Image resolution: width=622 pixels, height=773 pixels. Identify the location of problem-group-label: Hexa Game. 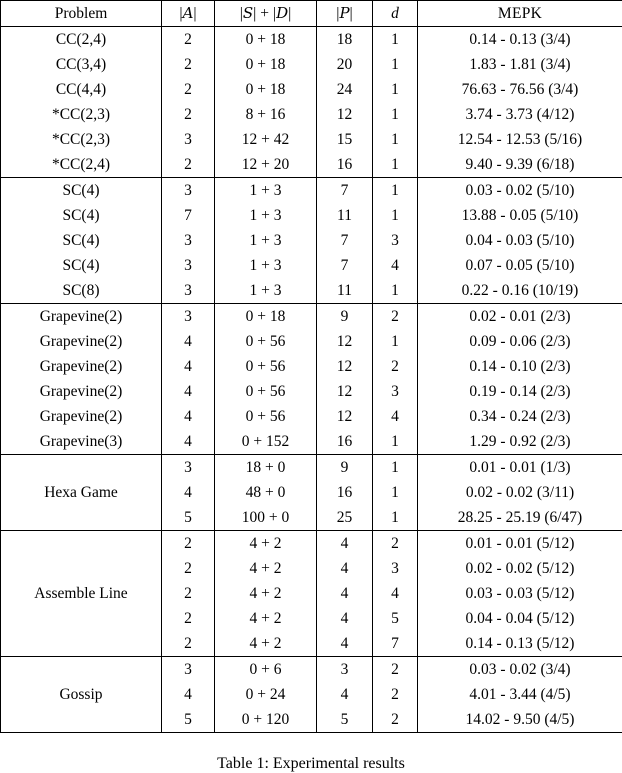
(81, 493).